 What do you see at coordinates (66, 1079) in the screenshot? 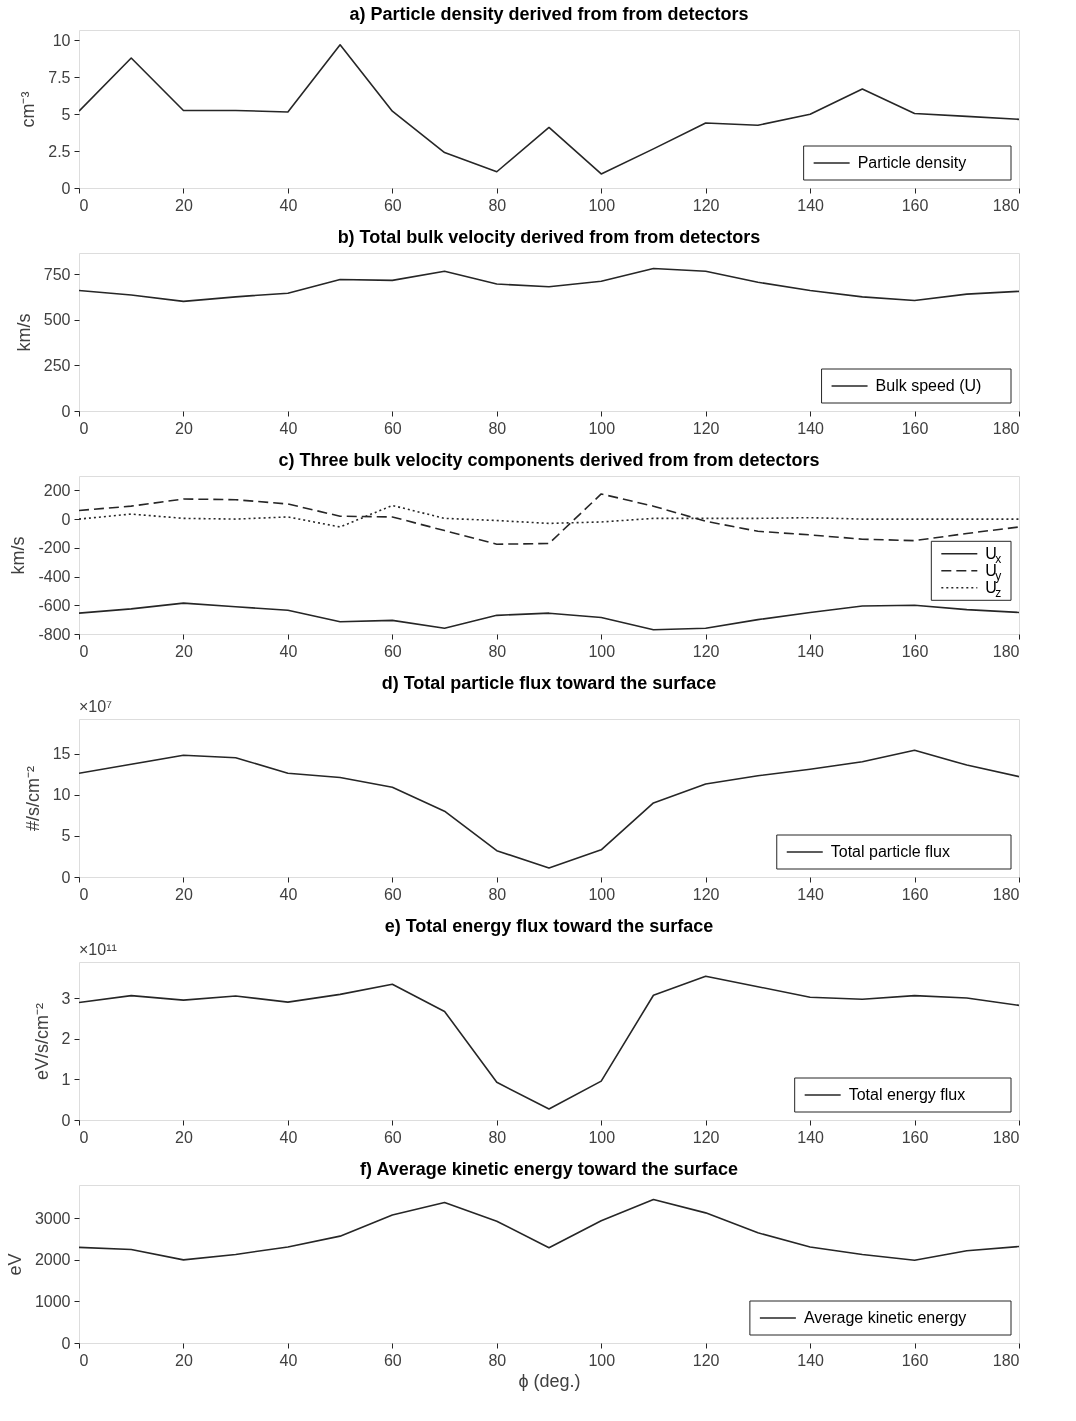
I see `y-tick-label: 1` at bounding box center [66, 1079].